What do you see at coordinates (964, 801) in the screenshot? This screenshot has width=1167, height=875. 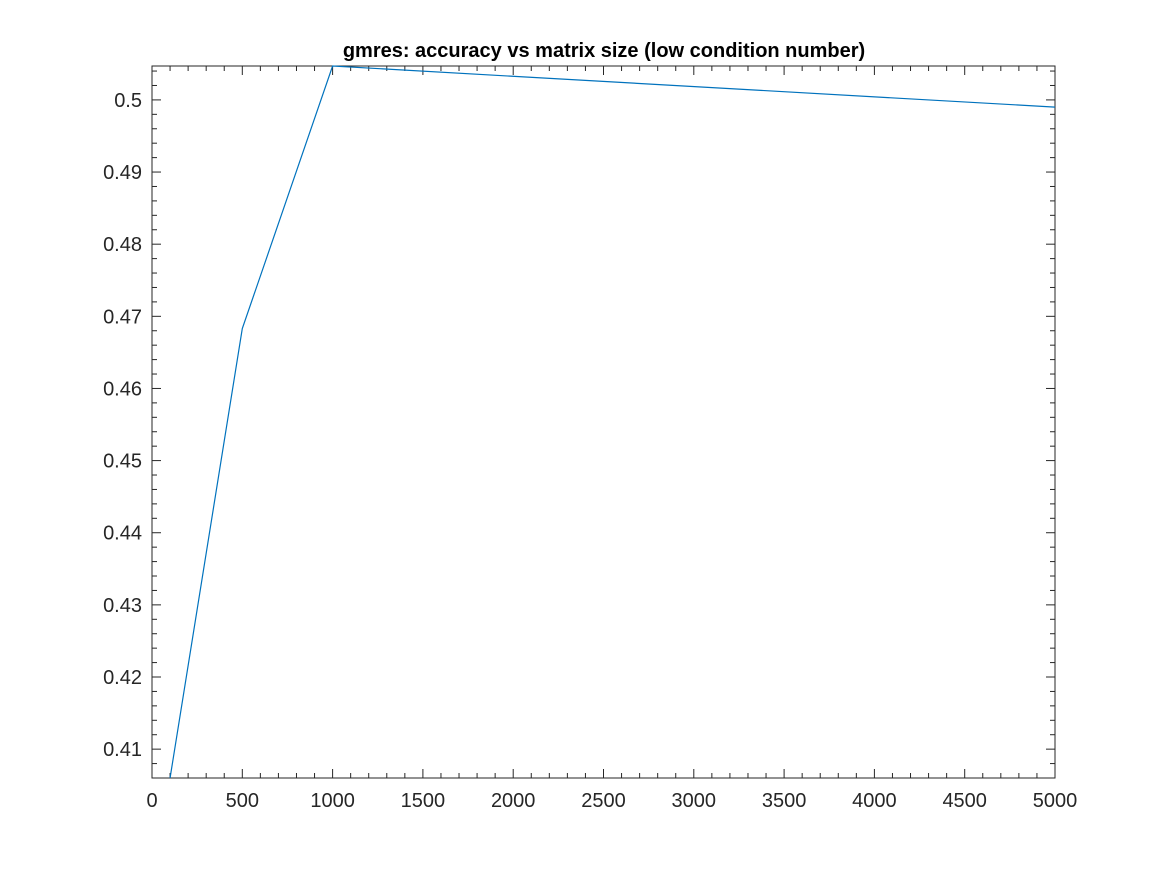 I see `x-tick-label: 4500` at bounding box center [964, 801].